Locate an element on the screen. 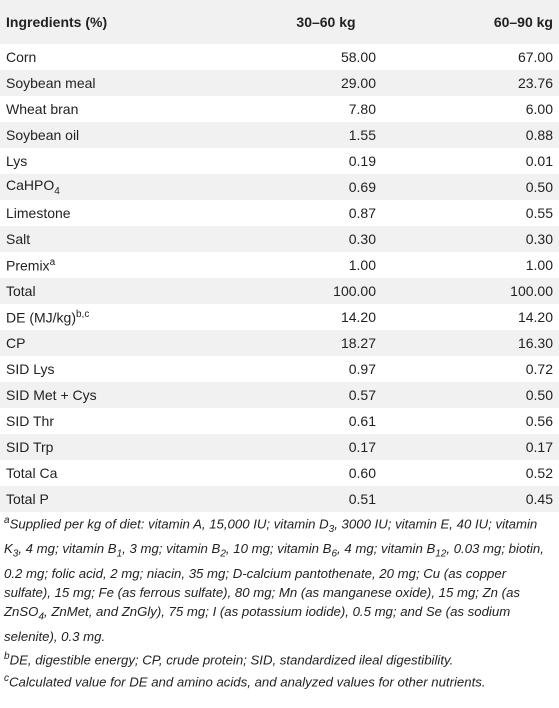 The image size is (559, 708). ingredient-name: DE (MJ/kg)b,c is located at coordinates (48, 317).